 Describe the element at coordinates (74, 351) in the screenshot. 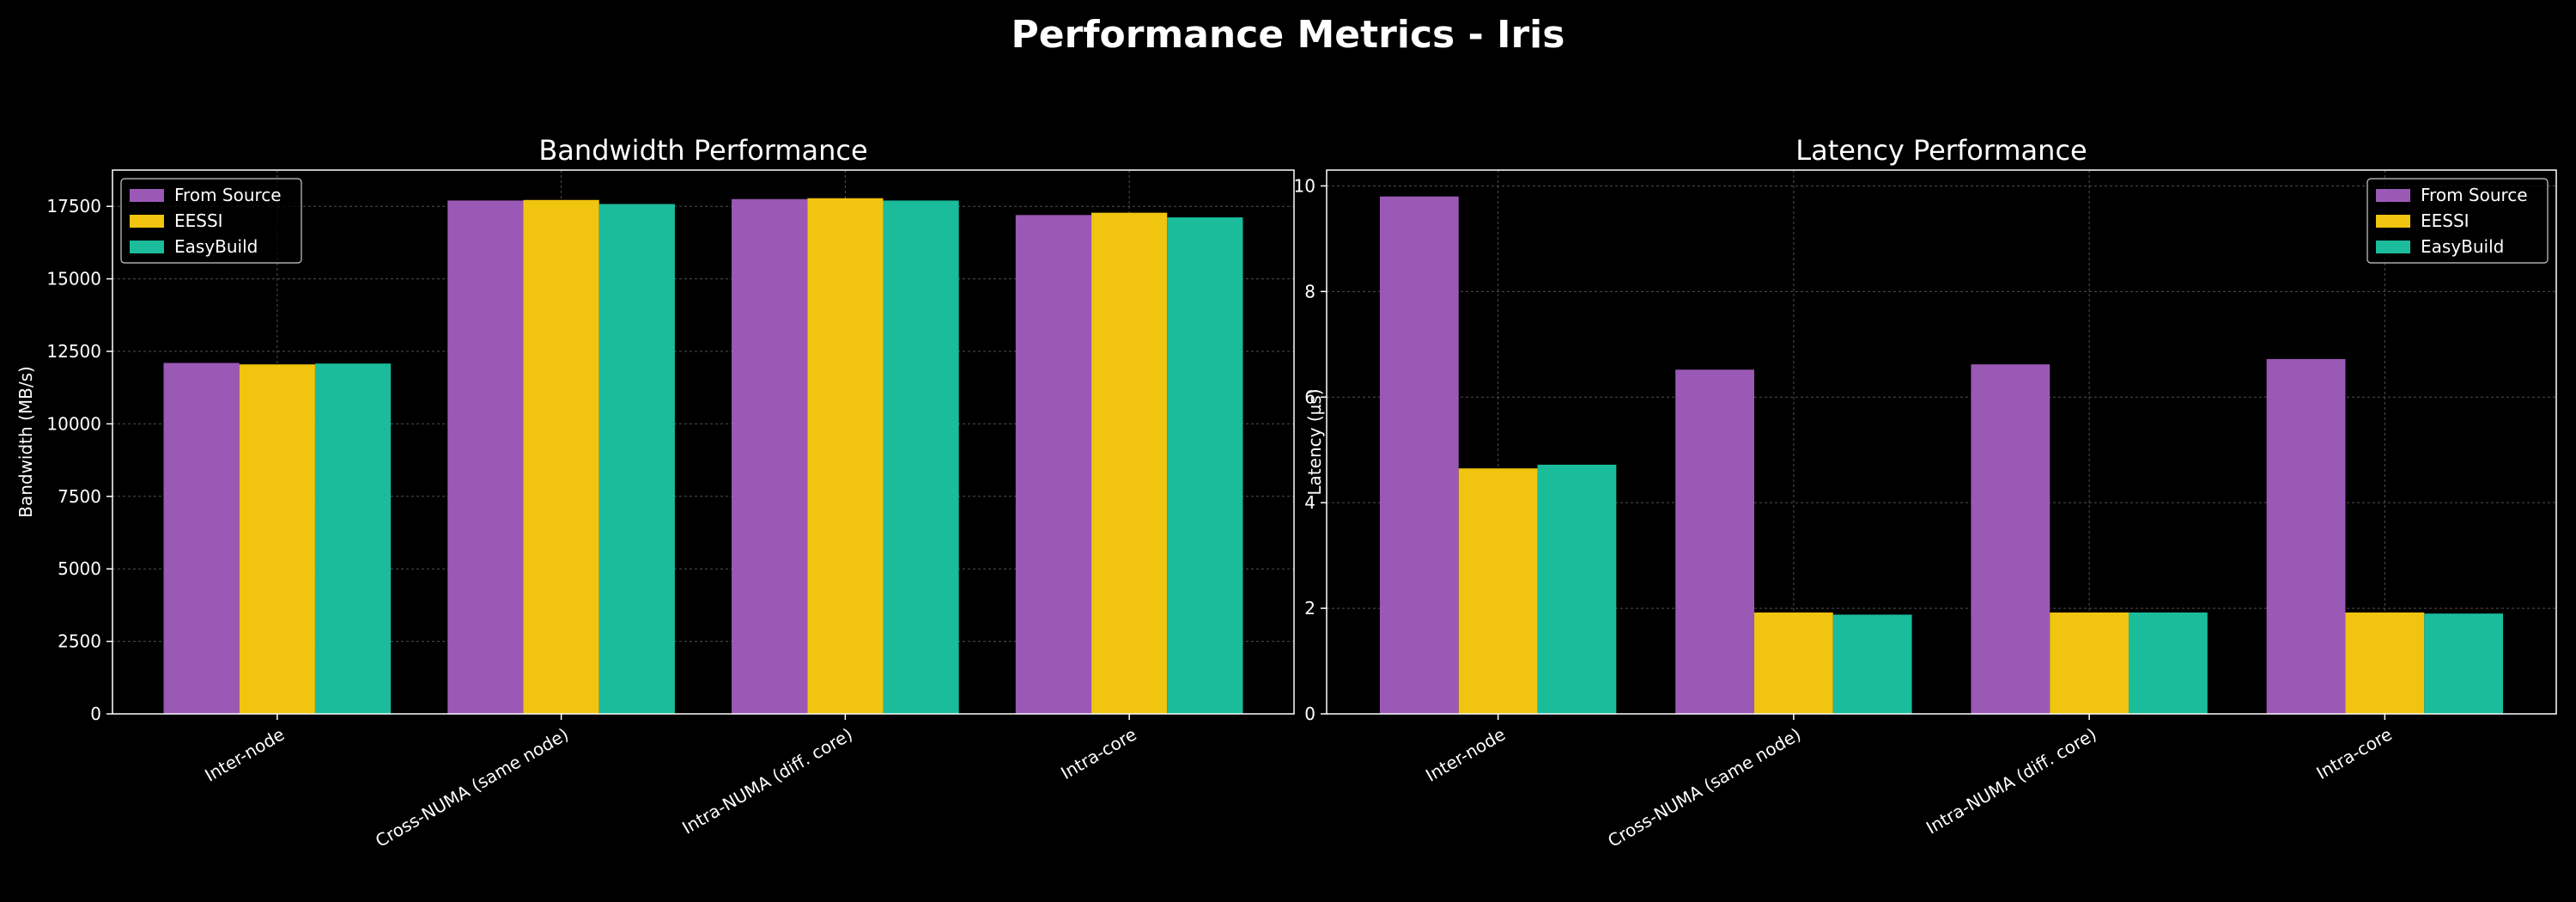

I see `bandwidth-y-tick-label: 12500` at that location.